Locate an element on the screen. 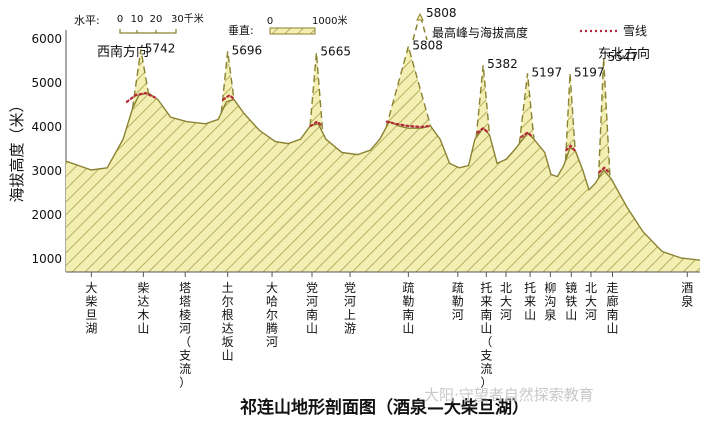 This screenshot has height=424, width=720. peak-label-1: 5696 is located at coordinates (247, 50).